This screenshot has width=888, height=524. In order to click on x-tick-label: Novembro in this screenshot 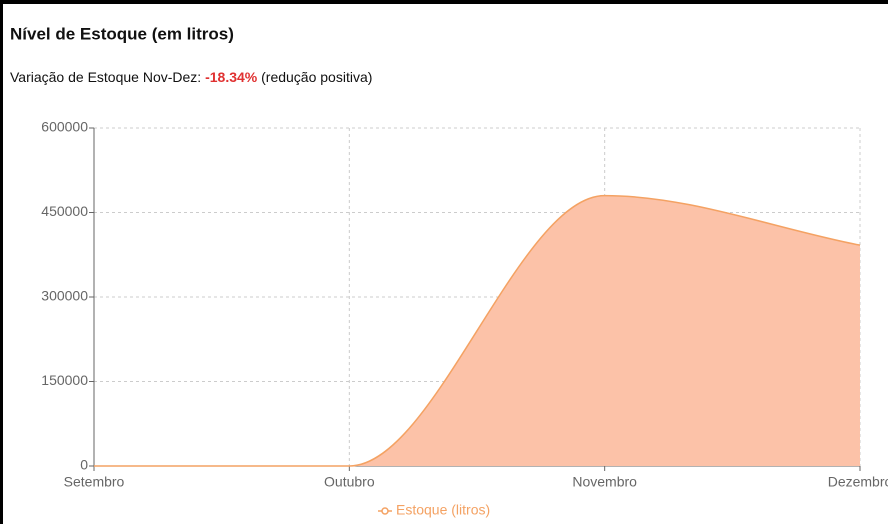, I will do `click(604, 482)`.